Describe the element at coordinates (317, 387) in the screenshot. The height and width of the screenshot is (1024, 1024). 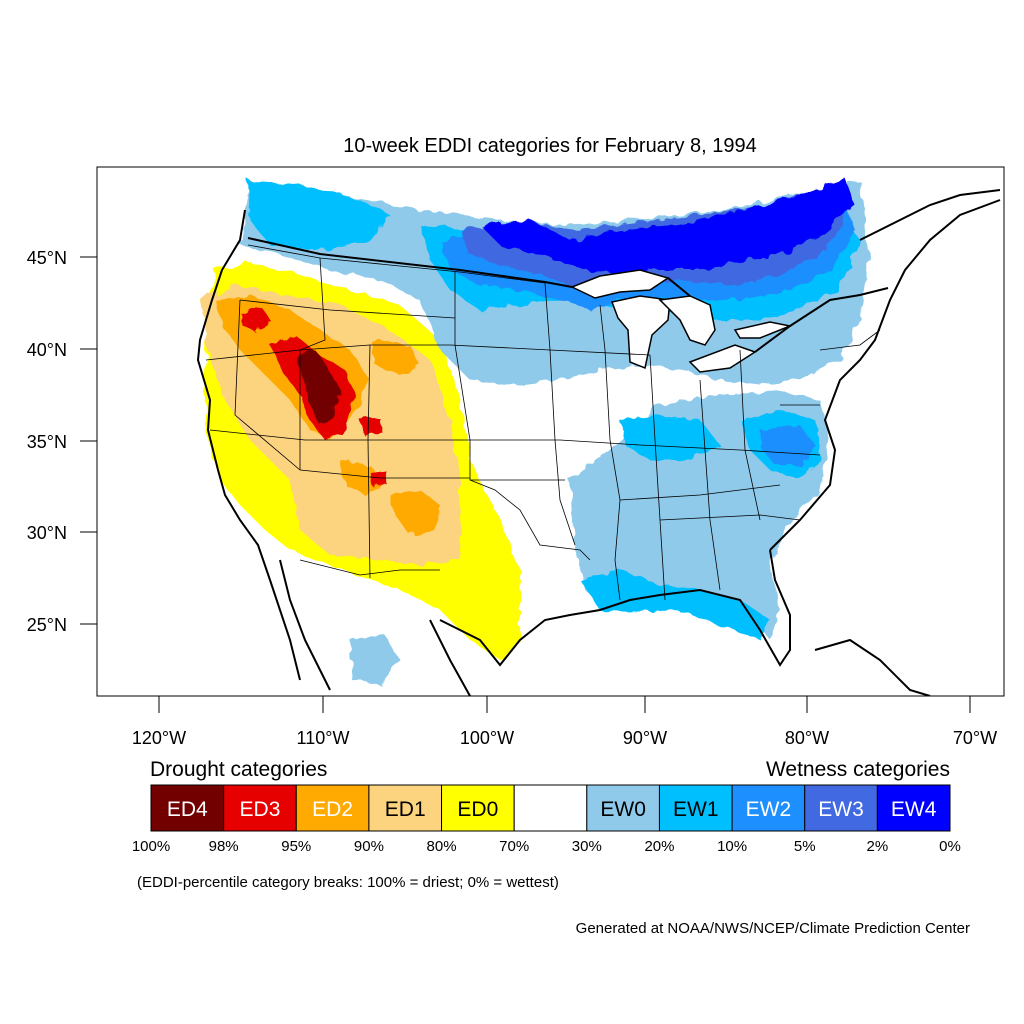
I see `patch-ed4-utah` at that location.